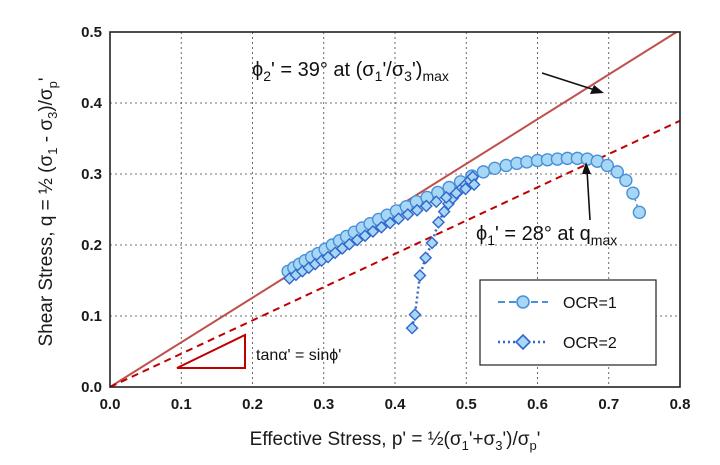  Describe the element at coordinates (211, 351) in the screenshot. I see `slope-triangle` at that location.